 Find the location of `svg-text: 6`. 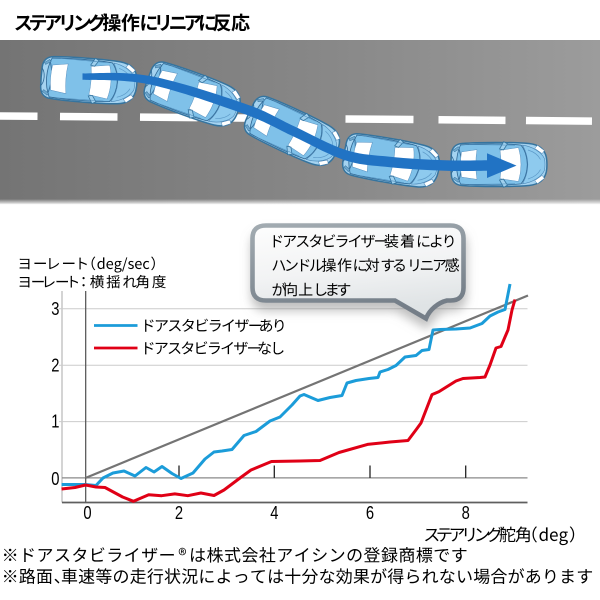

svg-text: 6 is located at coordinates (370, 513).